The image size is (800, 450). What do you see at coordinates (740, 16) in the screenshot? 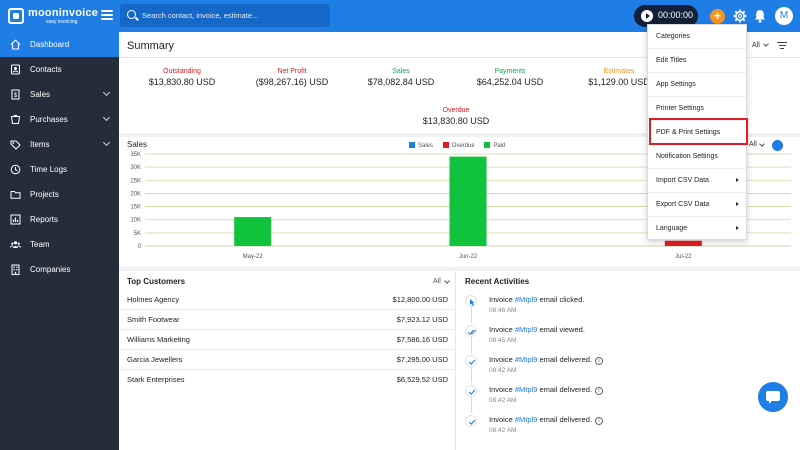
I see `gear-icon` at bounding box center [740, 16].